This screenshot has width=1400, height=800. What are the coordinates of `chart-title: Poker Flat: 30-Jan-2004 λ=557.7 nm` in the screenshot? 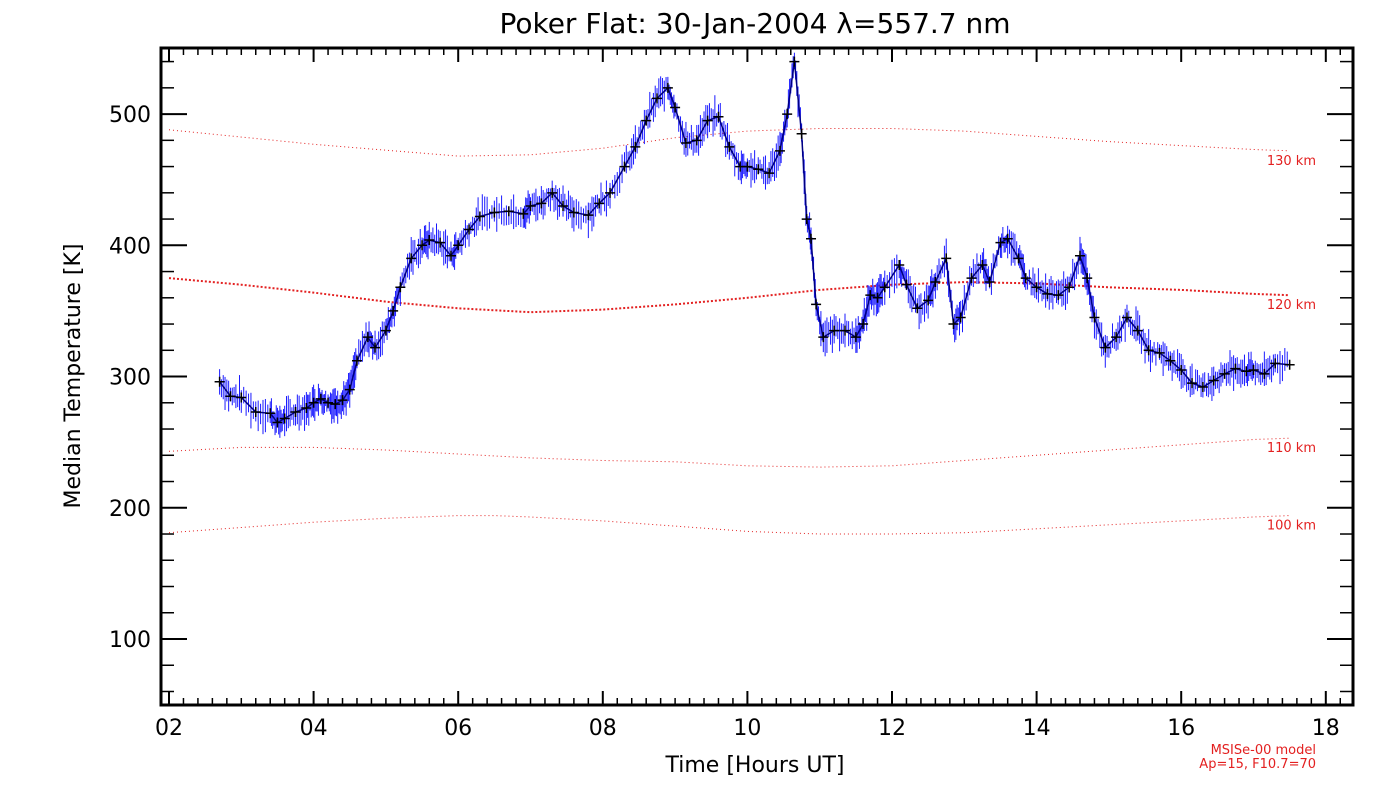 It's located at (754, 23).